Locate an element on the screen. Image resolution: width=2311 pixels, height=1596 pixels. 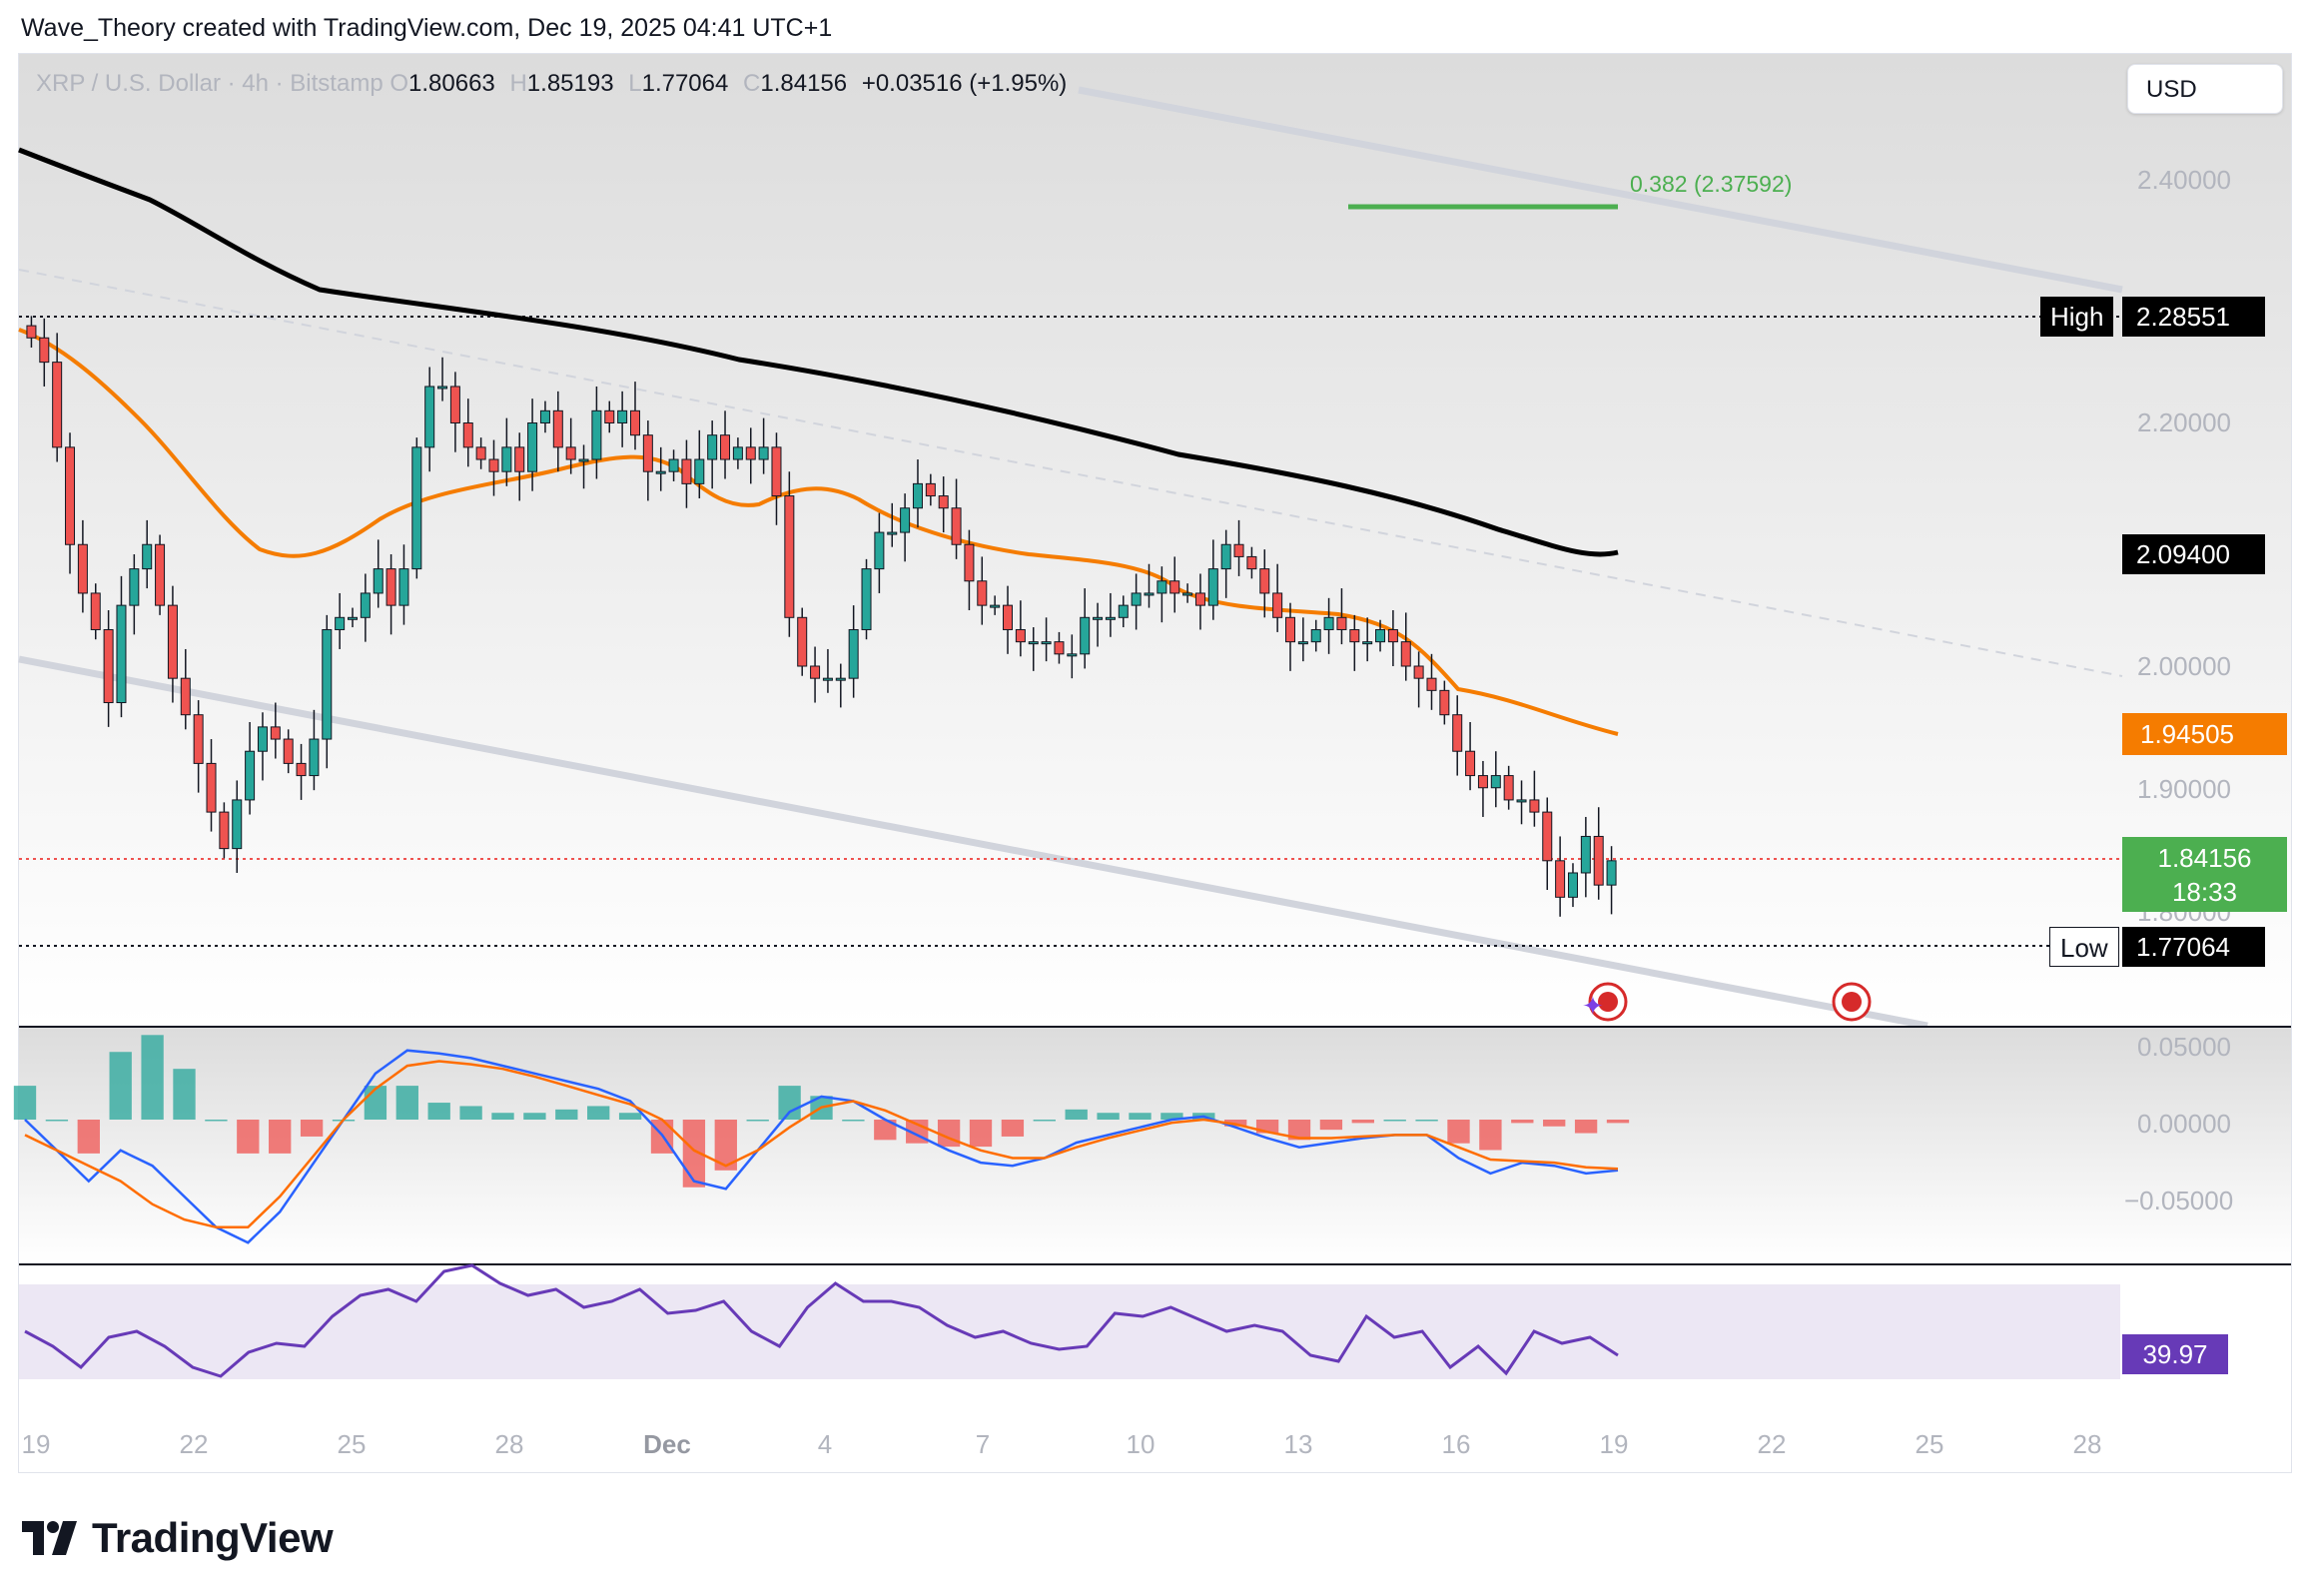
tradingview-logo: TradingView is located at coordinates (178, 1538).